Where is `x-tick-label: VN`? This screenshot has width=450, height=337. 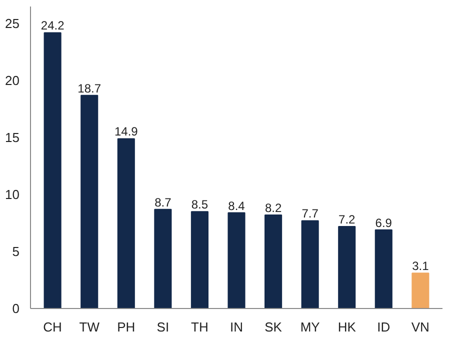
x-tick-label: VN is located at coordinates (420, 327).